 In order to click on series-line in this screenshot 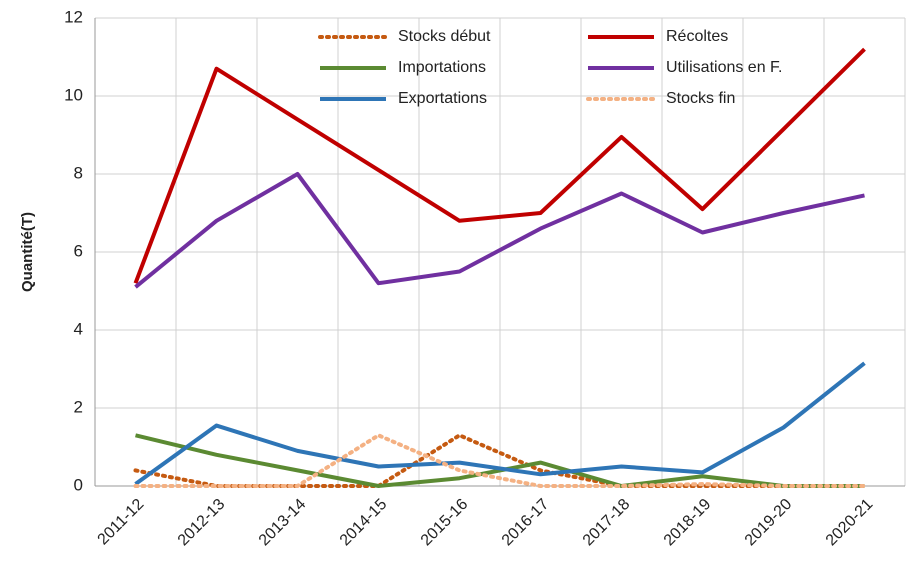, I will do `click(500, 460)`.